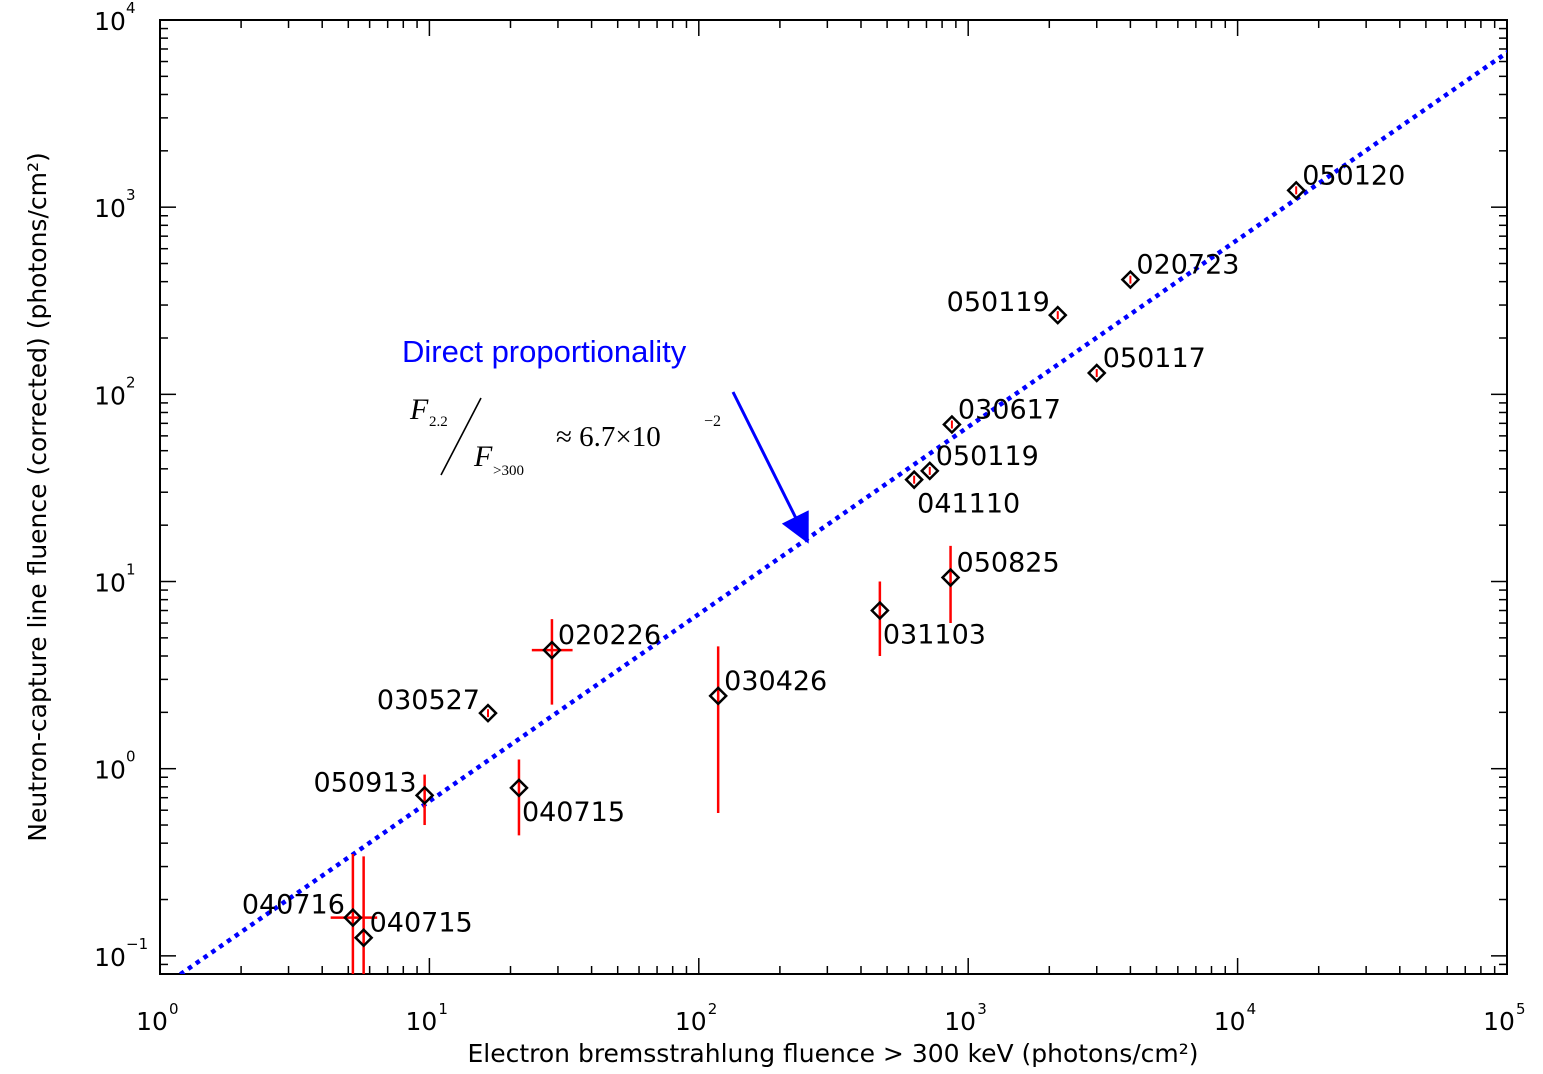  I want to click on data-point: 020723, so click(1179, 270).